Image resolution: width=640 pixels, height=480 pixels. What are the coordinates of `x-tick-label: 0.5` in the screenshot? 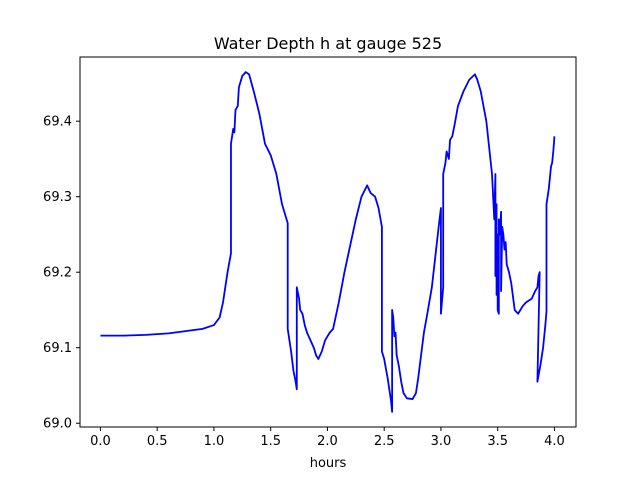 It's located at (157, 441).